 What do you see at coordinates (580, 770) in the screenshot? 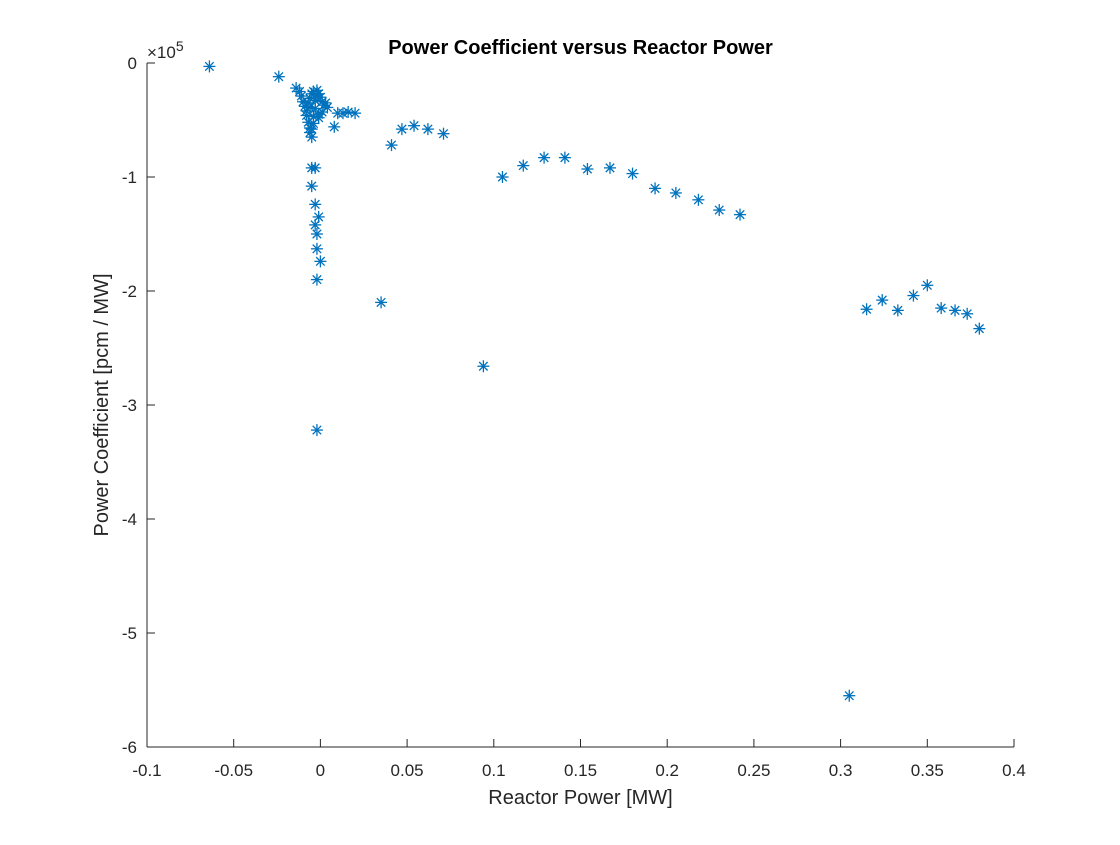
I see `x-tick-label: 0.15` at bounding box center [580, 770].